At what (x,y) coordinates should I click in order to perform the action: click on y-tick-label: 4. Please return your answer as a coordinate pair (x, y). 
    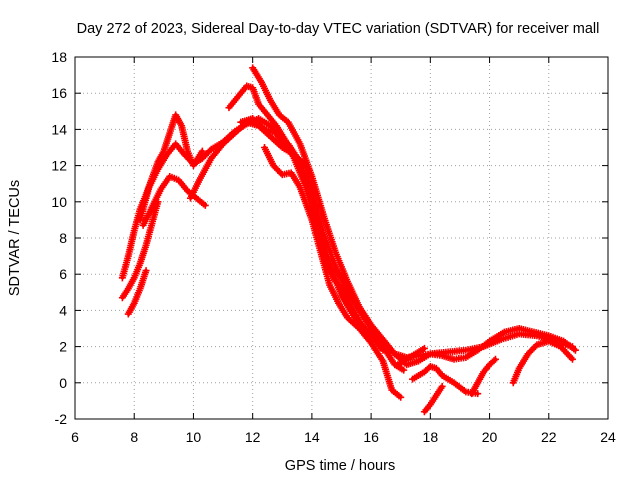
    Looking at the image, I should click on (63, 310).